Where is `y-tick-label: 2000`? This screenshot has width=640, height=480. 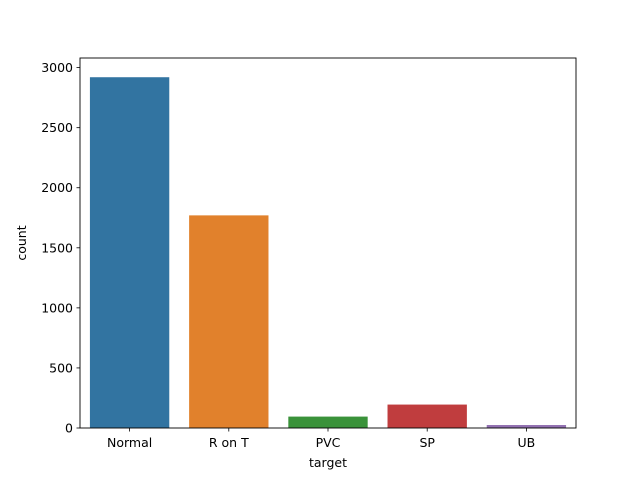
y-tick-label: 2000 is located at coordinates (57, 187).